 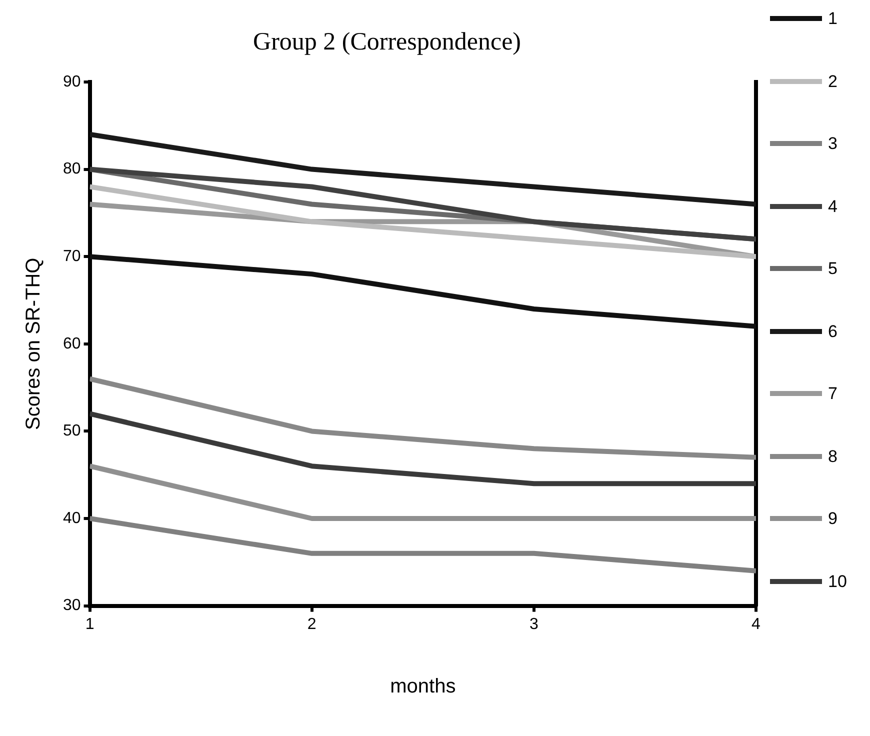 I want to click on y-tick-label: 90, so click(x=72, y=81).